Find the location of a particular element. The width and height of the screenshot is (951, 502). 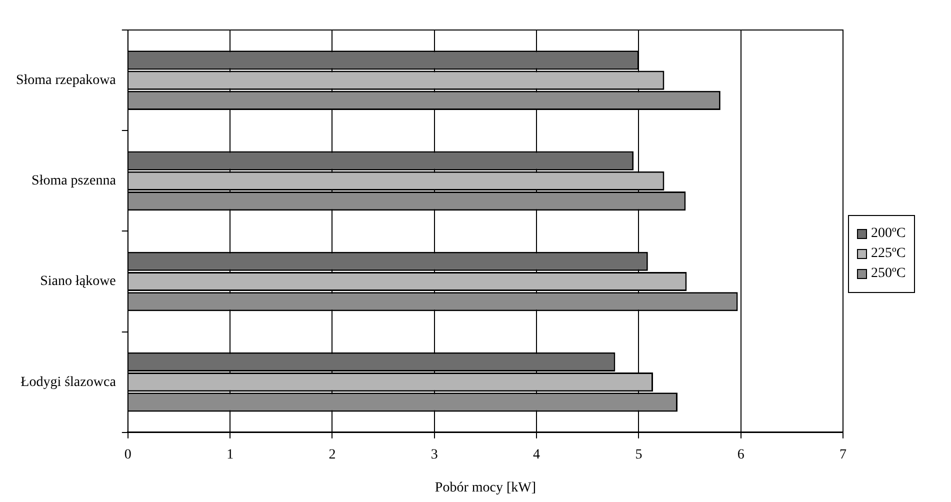

x-tick-label: 6 is located at coordinates (740, 454).